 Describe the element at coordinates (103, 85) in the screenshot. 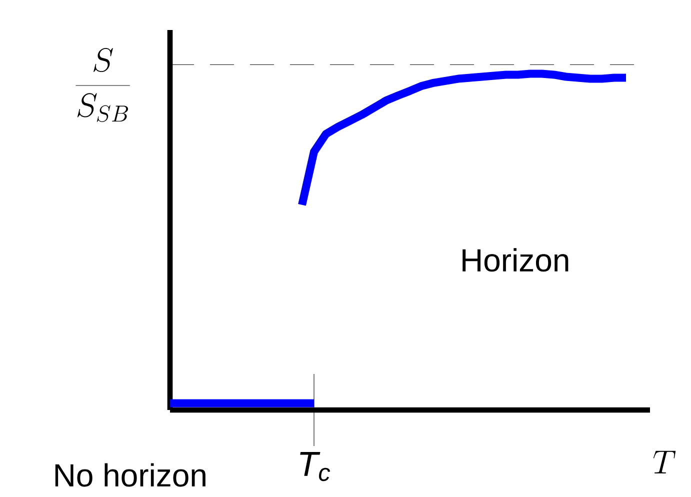

I see `y-axis-title: $\frac{S}{S_{SB}}$` at that location.